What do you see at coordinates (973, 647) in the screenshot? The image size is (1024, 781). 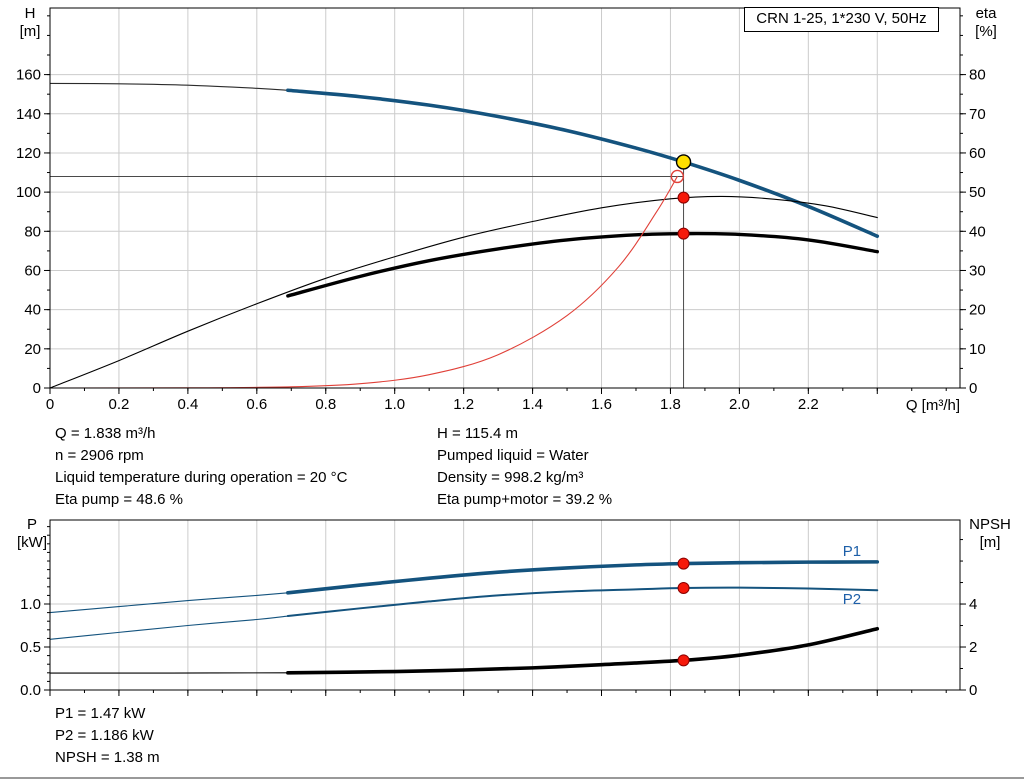 I see `right-tick-label: 2` at bounding box center [973, 647].